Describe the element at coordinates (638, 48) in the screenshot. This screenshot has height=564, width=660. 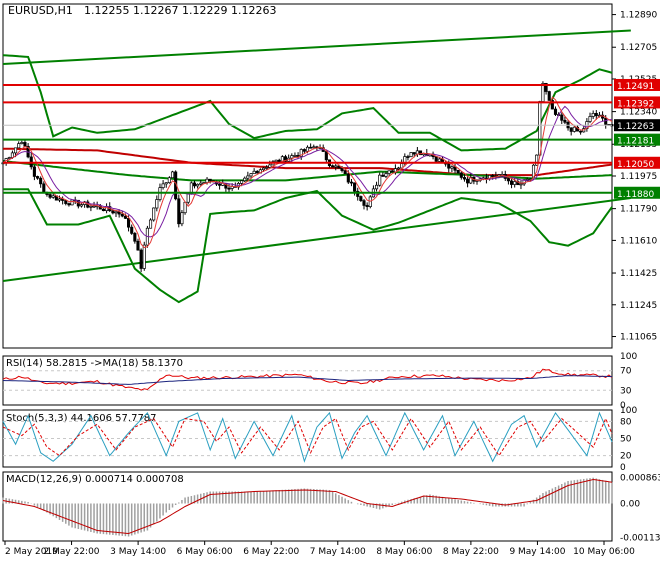
I see `price-tick-label: 1.12705` at that location.